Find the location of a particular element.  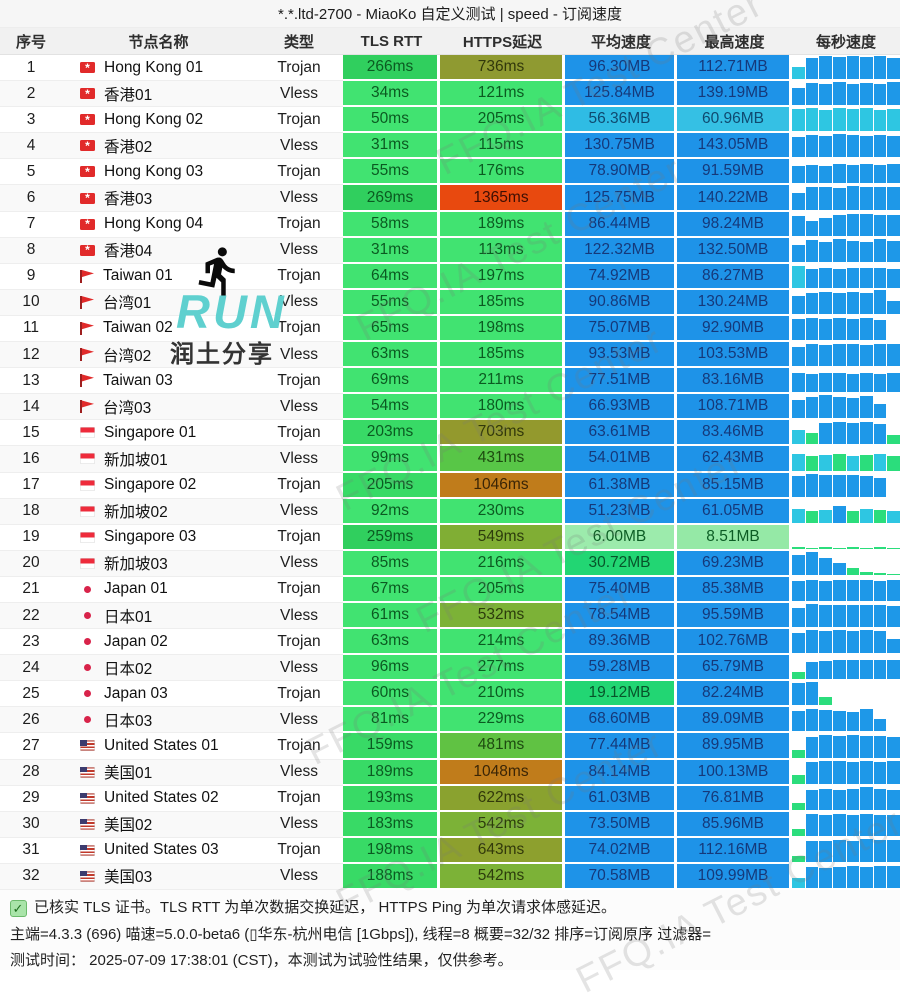

tls-verified-checkbox-icon is located at coordinates (18, 908).